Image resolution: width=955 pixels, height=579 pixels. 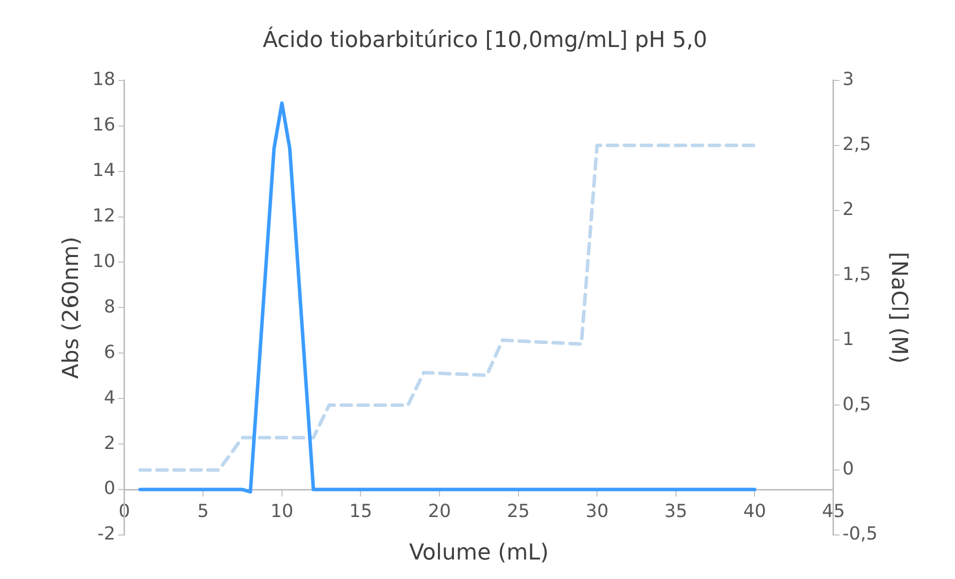 What do you see at coordinates (518, 511) in the screenshot?
I see `x-tick-label: 25` at bounding box center [518, 511].